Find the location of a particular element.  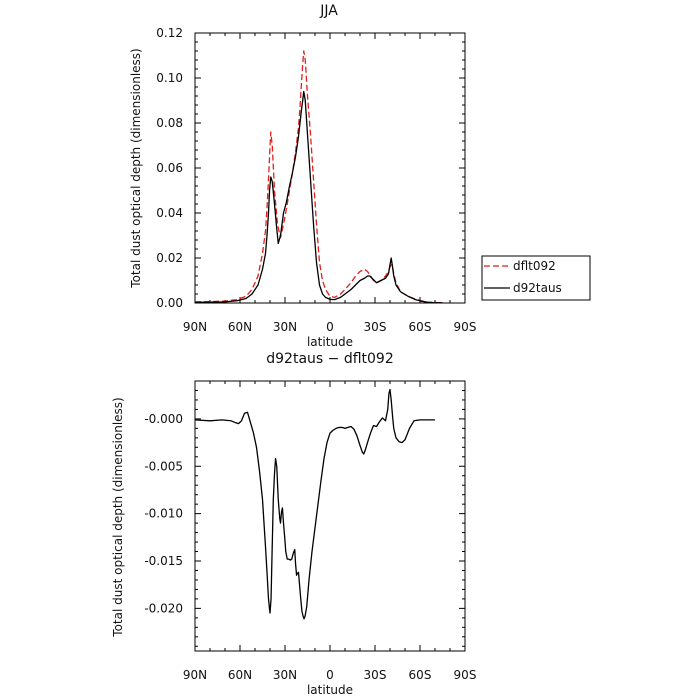

top-x-tick-labels: 90N 60N 30N 0 30S 60S 90S is located at coordinates (330, 327).